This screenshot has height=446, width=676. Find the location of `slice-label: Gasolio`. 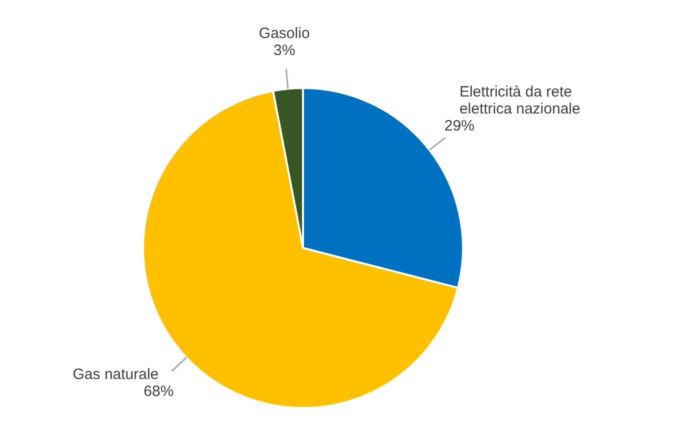

slice-label: Gasolio is located at coordinates (284, 33).